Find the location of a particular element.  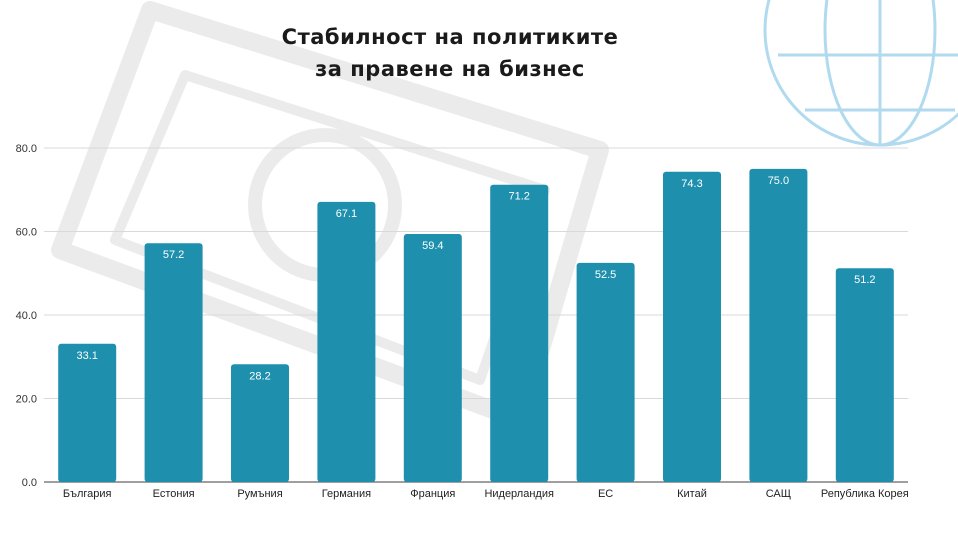

x-tick-label: Румъния is located at coordinates (259, 494).